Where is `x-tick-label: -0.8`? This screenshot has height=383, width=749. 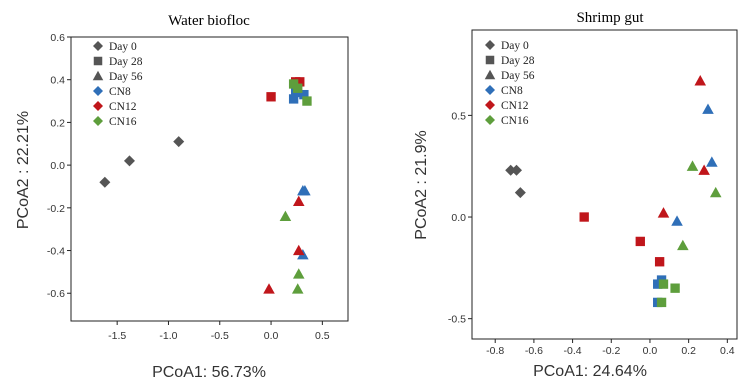
x-tick-label: -0.8 is located at coordinates (495, 351).